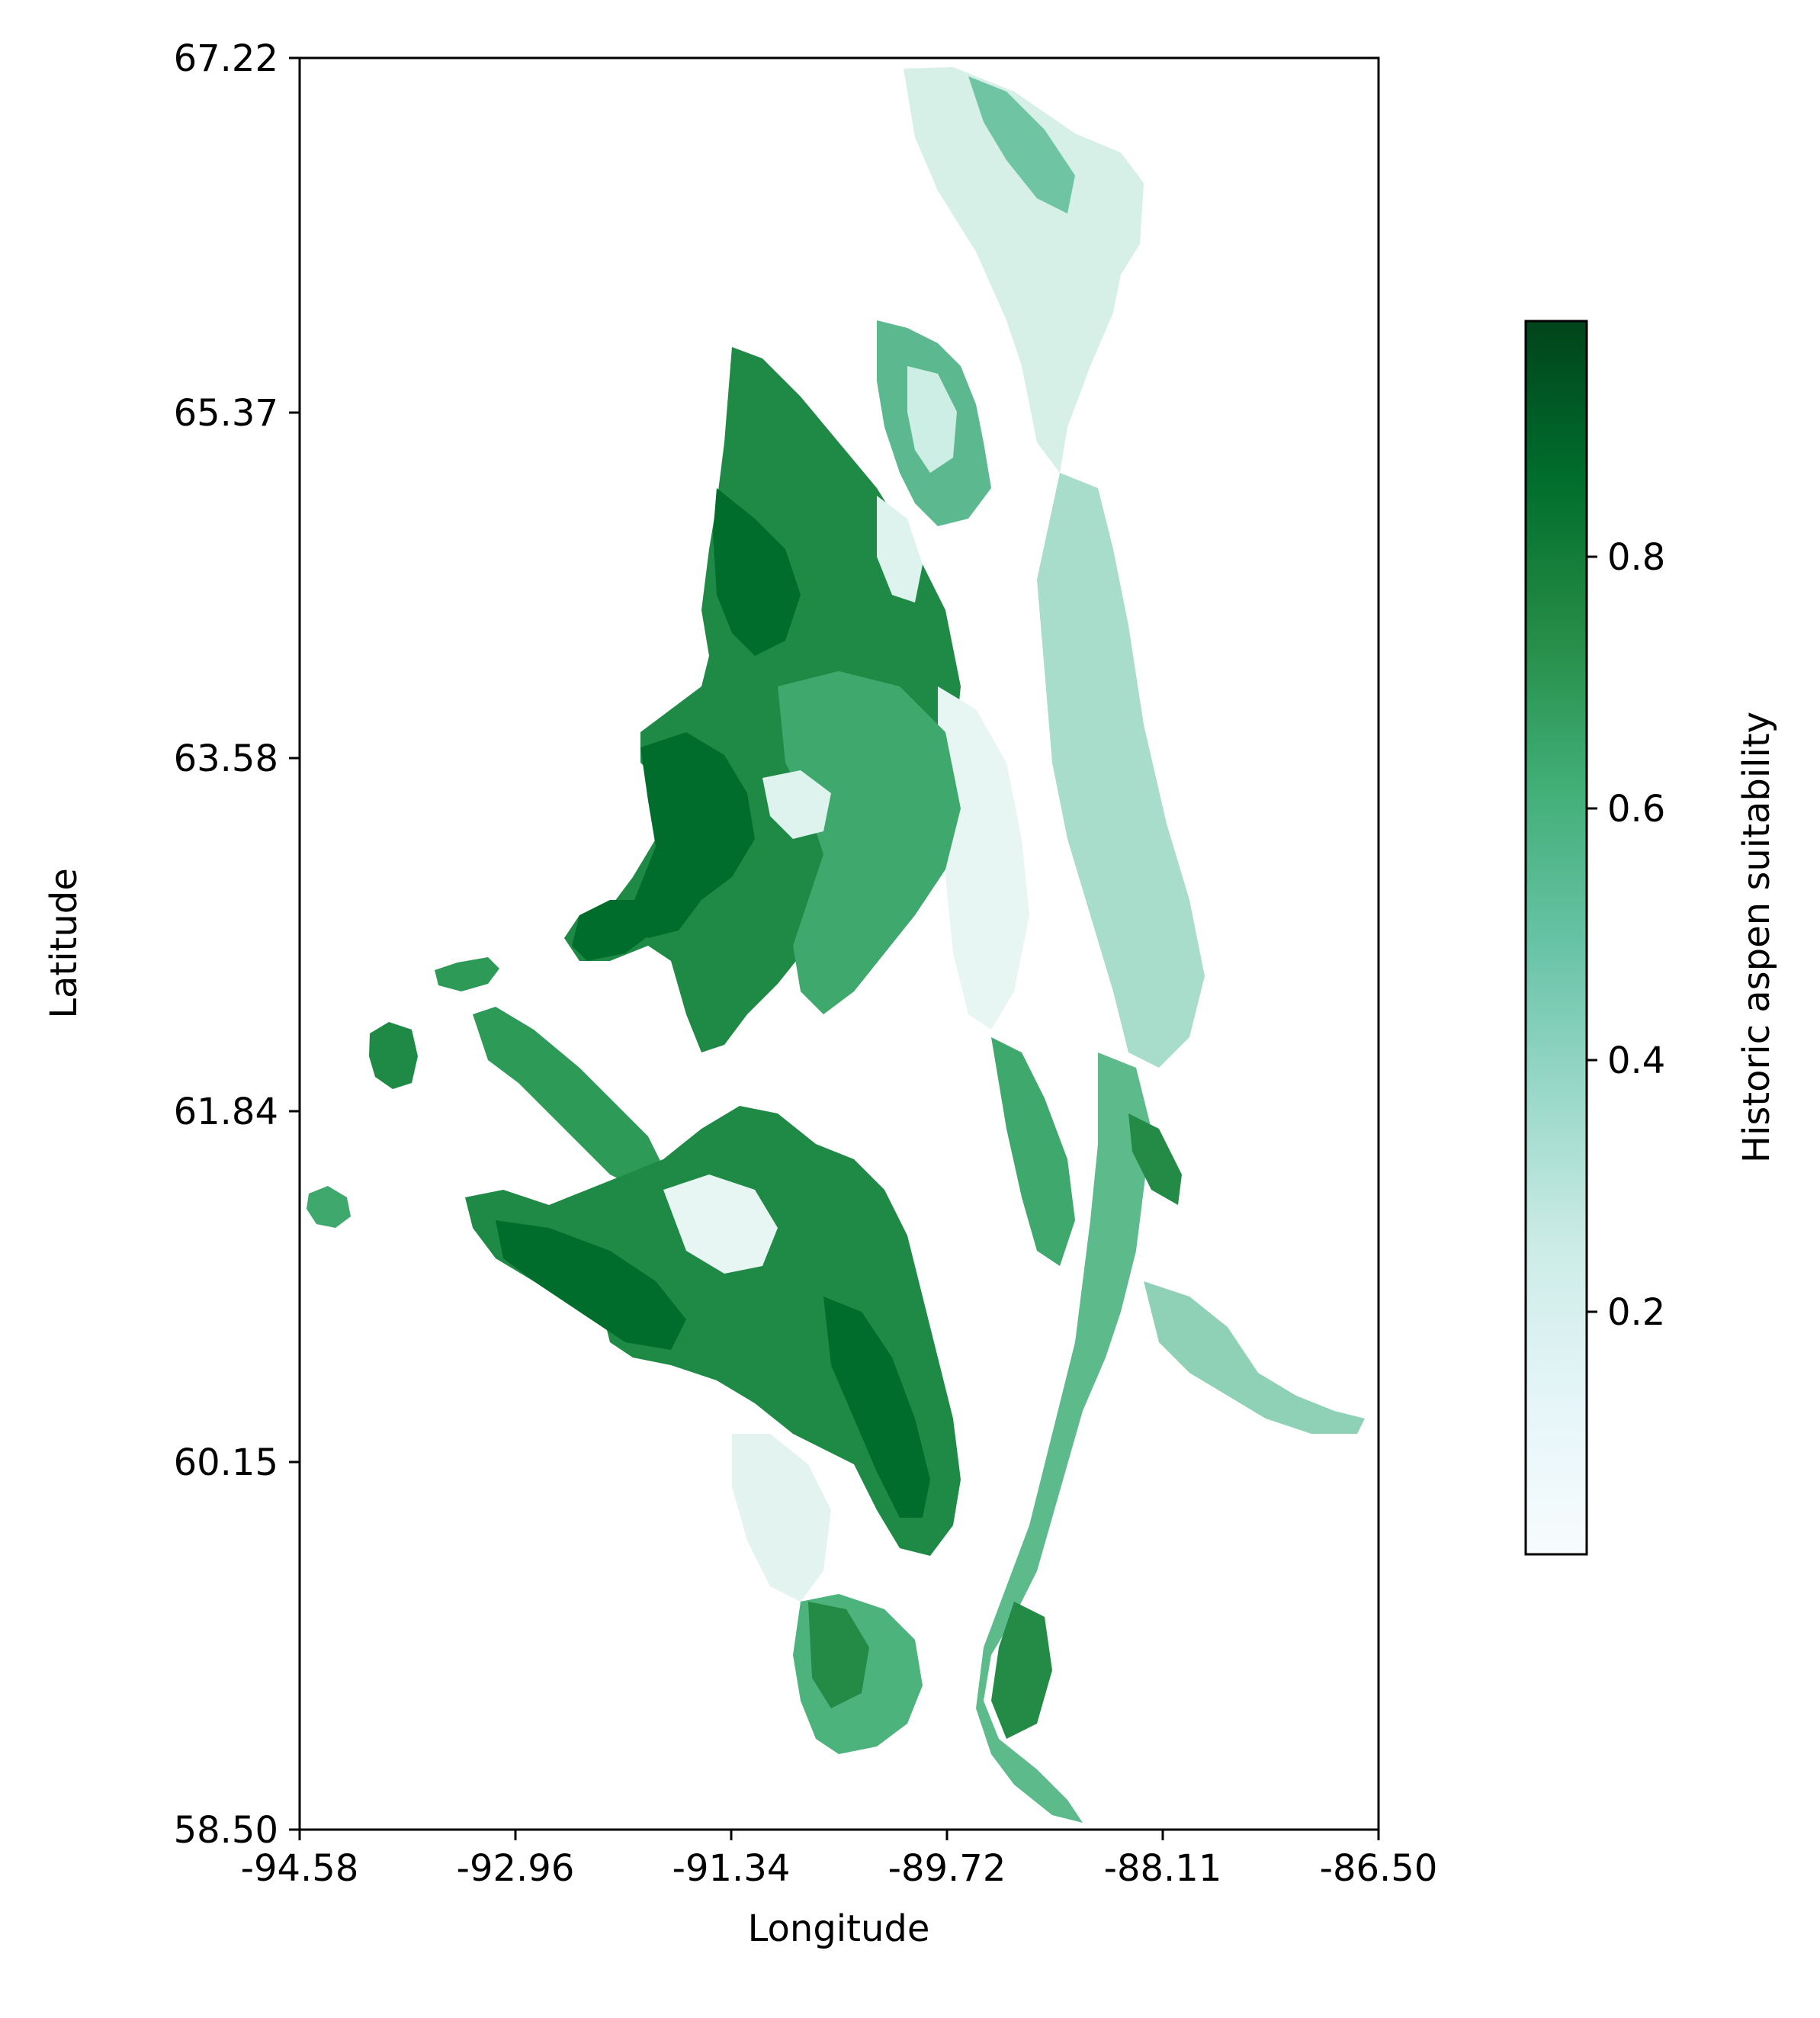 The width and height of the screenshot is (1820, 2018). I want to click on y-tick-label: 63.58, so click(226, 759).